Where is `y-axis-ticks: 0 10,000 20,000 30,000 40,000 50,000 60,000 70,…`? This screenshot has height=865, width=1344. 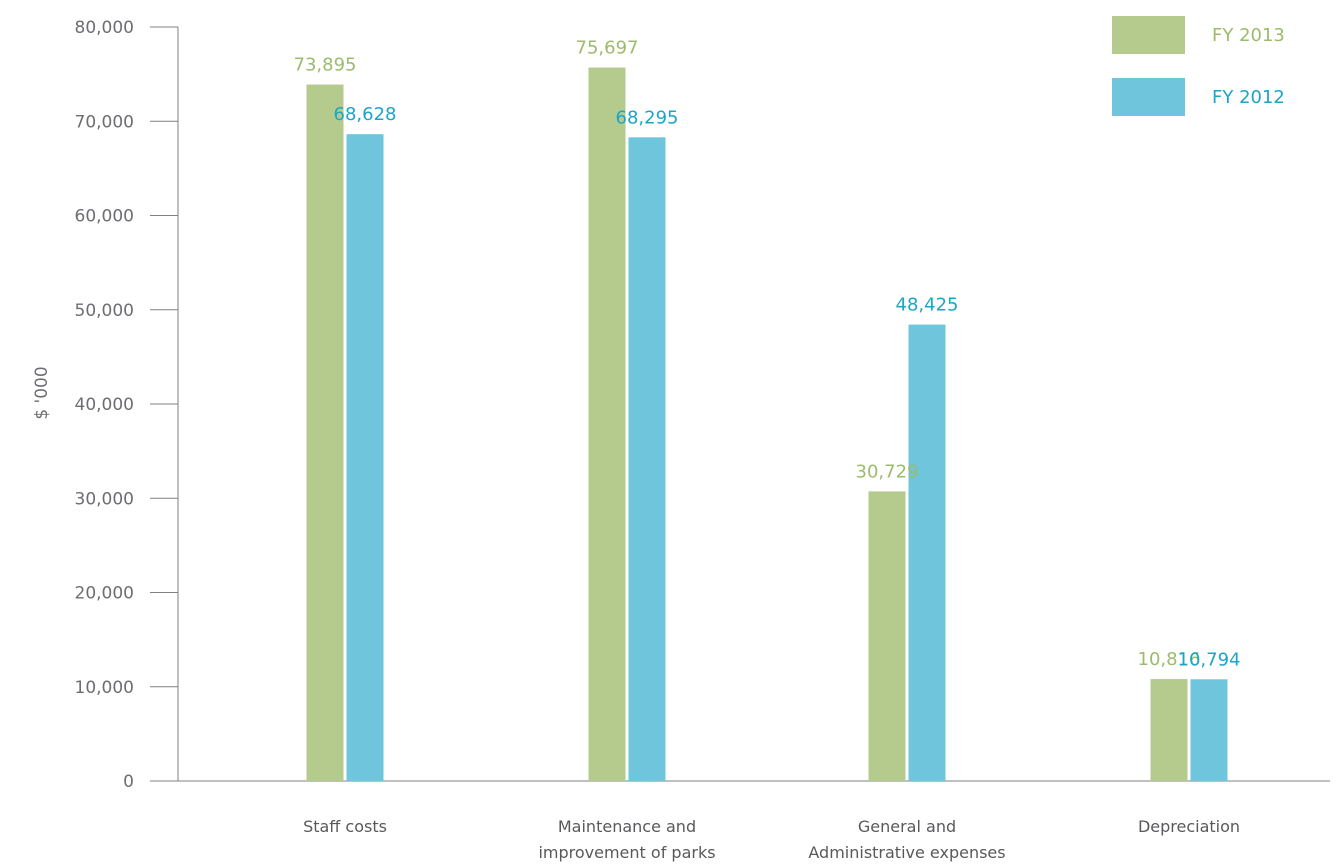 y-axis-ticks: 0 10,000 20,000 30,000 40,000 50,000 60,000 70,… is located at coordinates (126, 405).